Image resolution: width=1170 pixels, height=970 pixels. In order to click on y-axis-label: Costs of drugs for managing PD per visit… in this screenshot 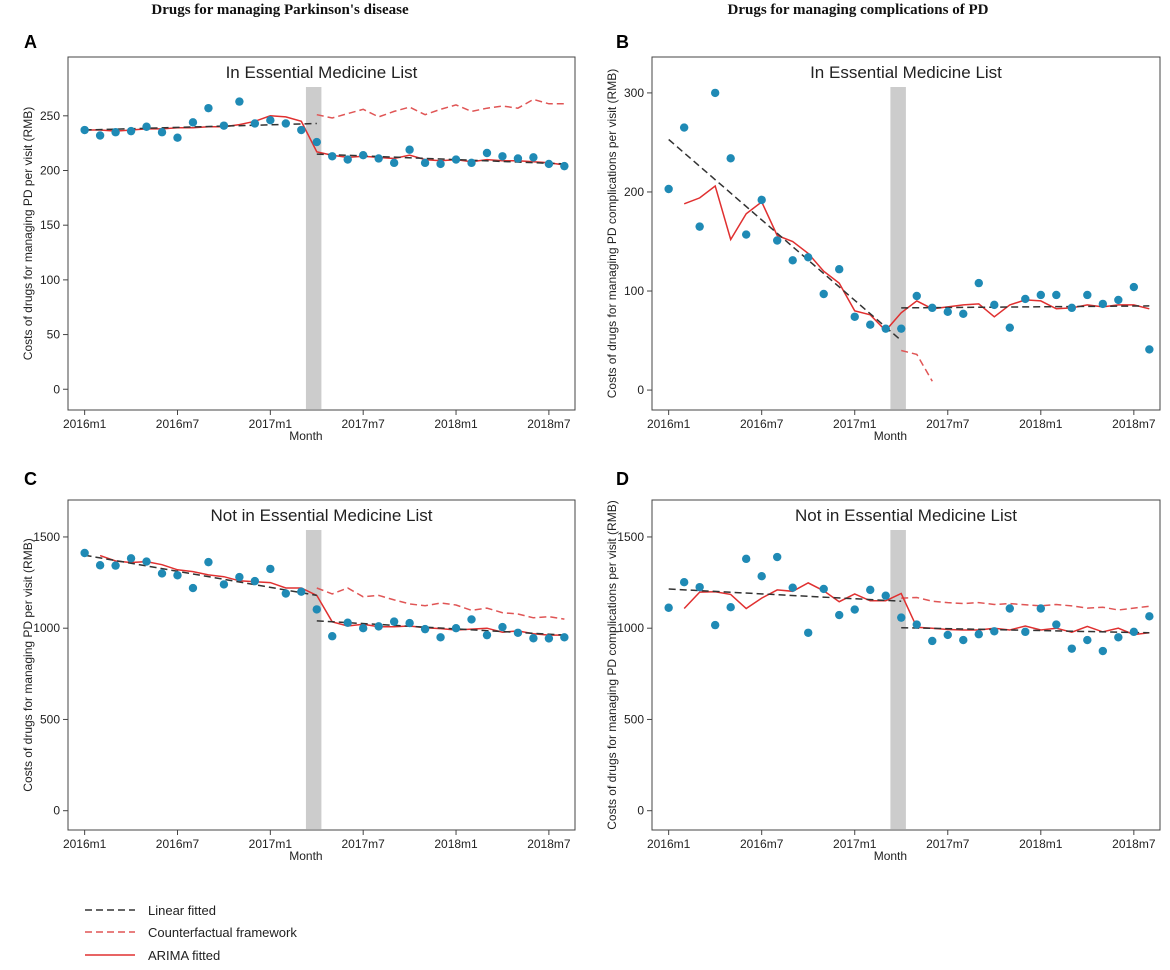, I will do `click(28, 233)`.